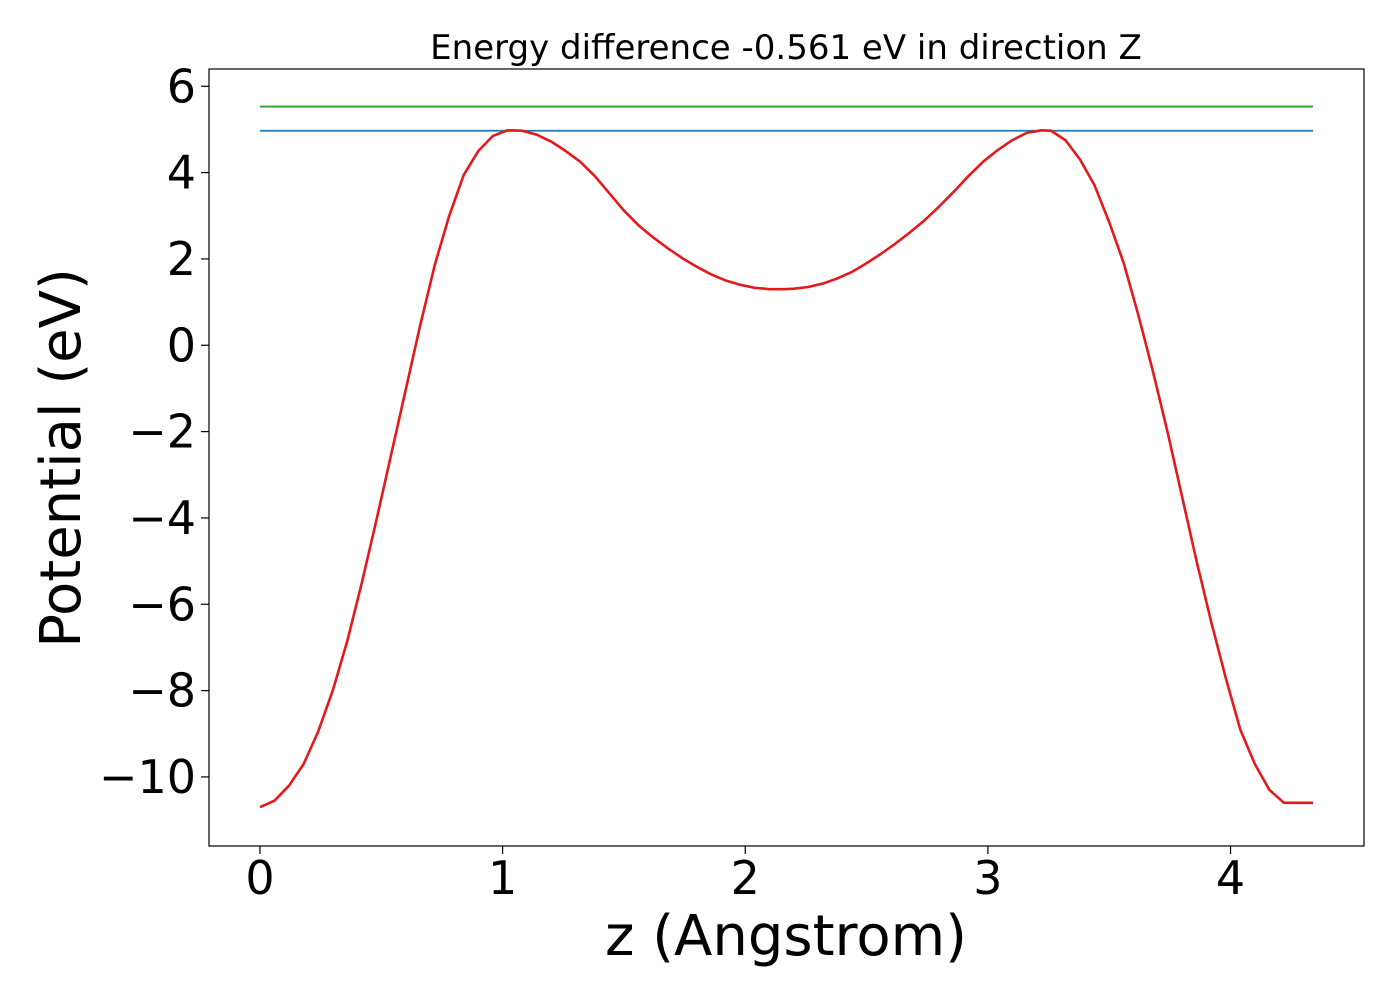 The width and height of the screenshot is (1400, 1000). Describe the element at coordinates (987, 878) in the screenshot. I see `x-tick-label: 3` at that location.